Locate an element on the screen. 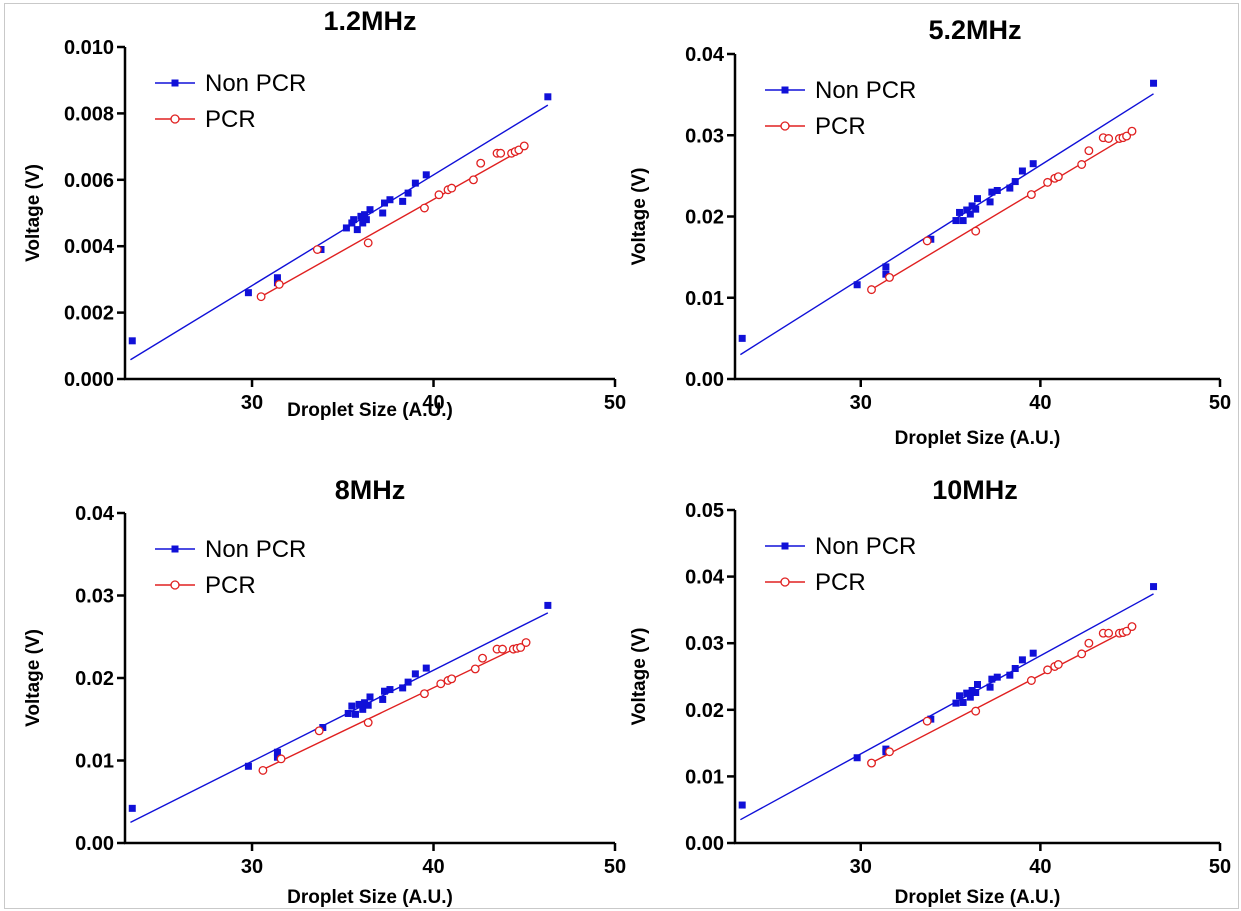 This screenshot has width=1241, height=911. y-tick-label: 0.05 is located at coordinates (704, 511).